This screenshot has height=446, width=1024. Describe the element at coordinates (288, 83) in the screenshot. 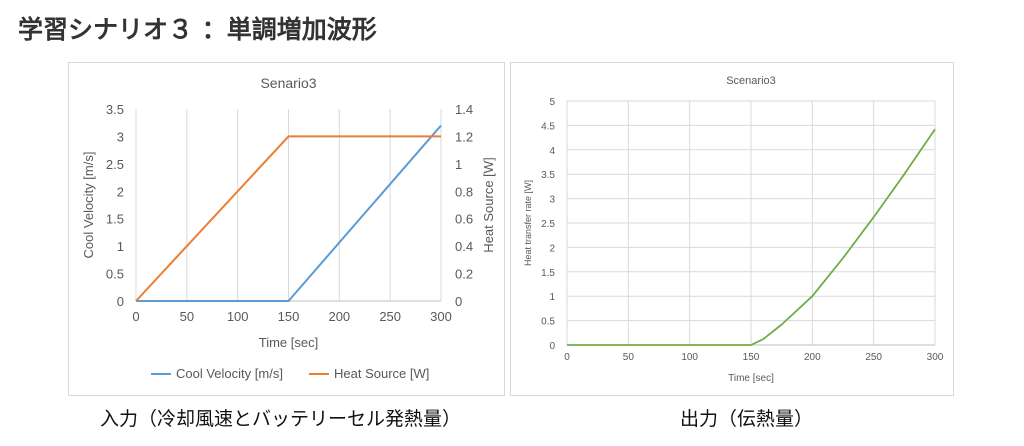

I see `chart-title: Senario3` at that location.